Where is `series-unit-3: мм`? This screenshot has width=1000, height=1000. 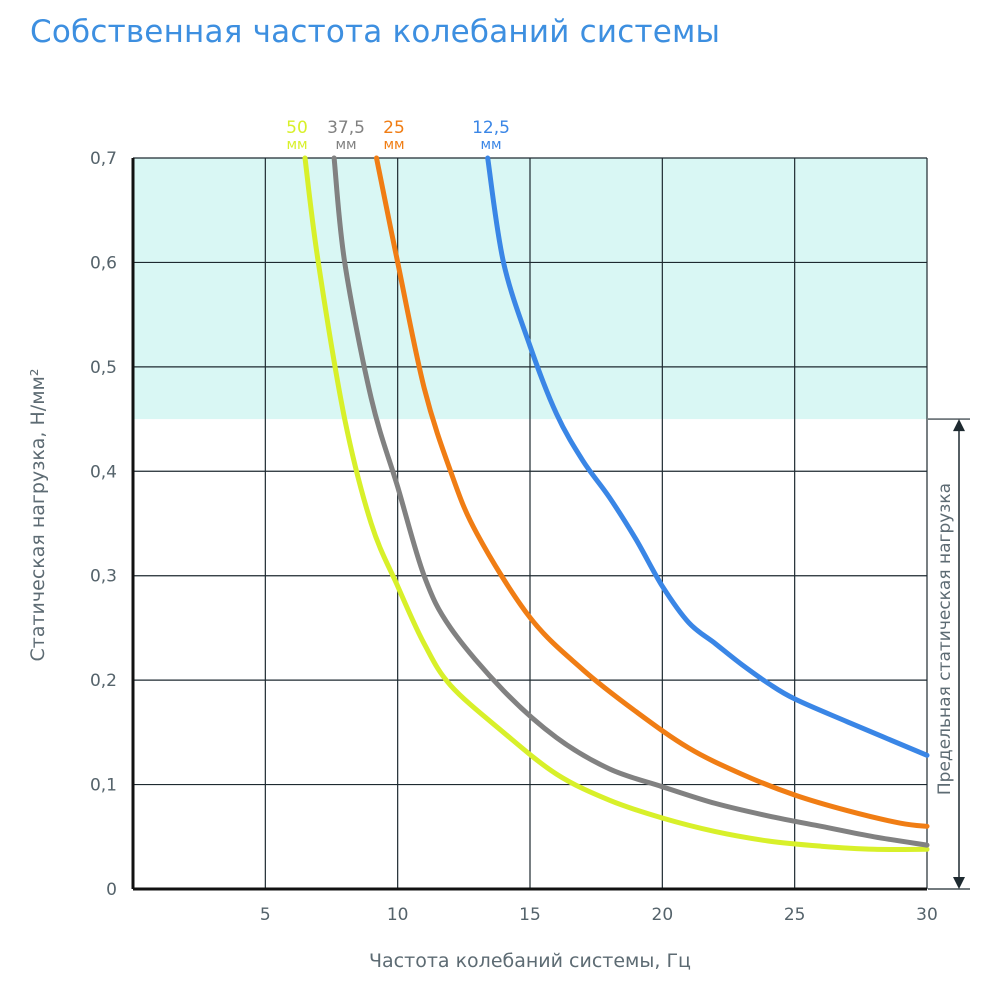 series-unit-3: мм is located at coordinates (393, 145).